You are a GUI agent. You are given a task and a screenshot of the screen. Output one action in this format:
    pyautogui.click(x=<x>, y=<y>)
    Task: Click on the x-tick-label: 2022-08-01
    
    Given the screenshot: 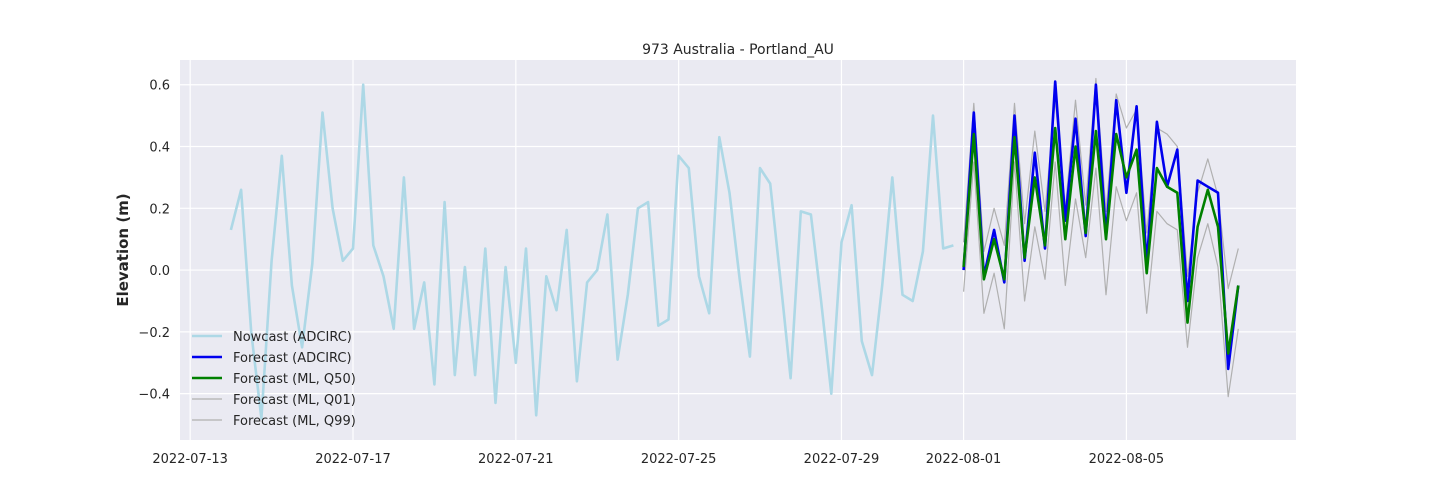 What is the action you would take?
    pyautogui.click(x=964, y=459)
    